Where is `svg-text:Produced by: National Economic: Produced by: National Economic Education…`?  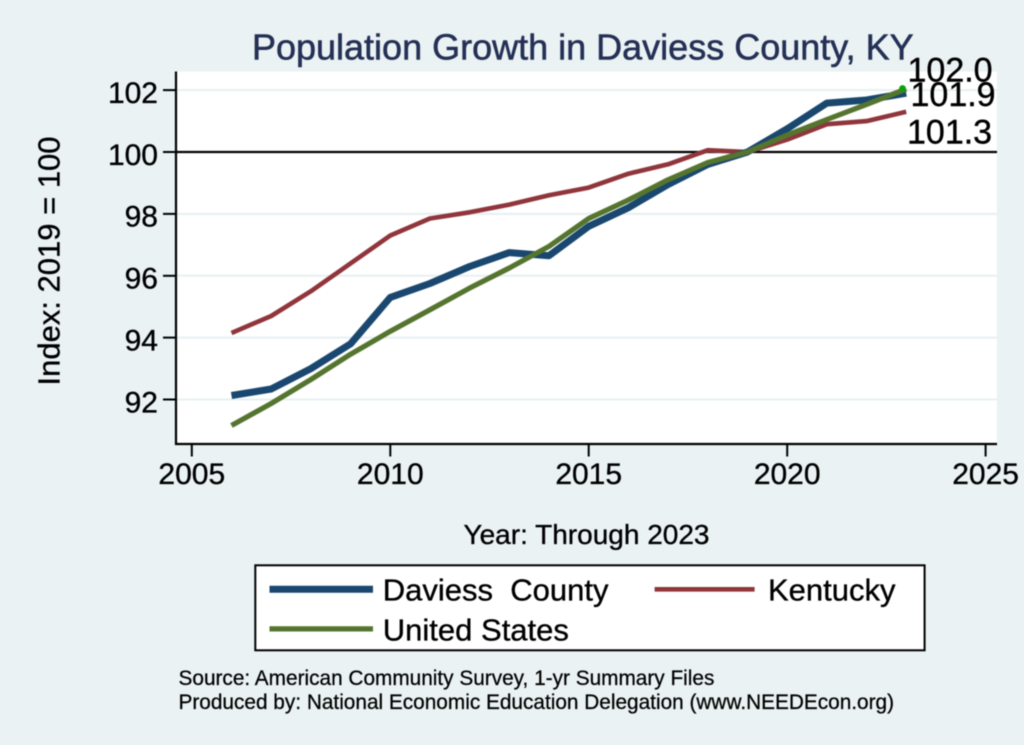 svg-text:Produced by: National Economic: Produced by: National Economic Education… is located at coordinates (537, 702).